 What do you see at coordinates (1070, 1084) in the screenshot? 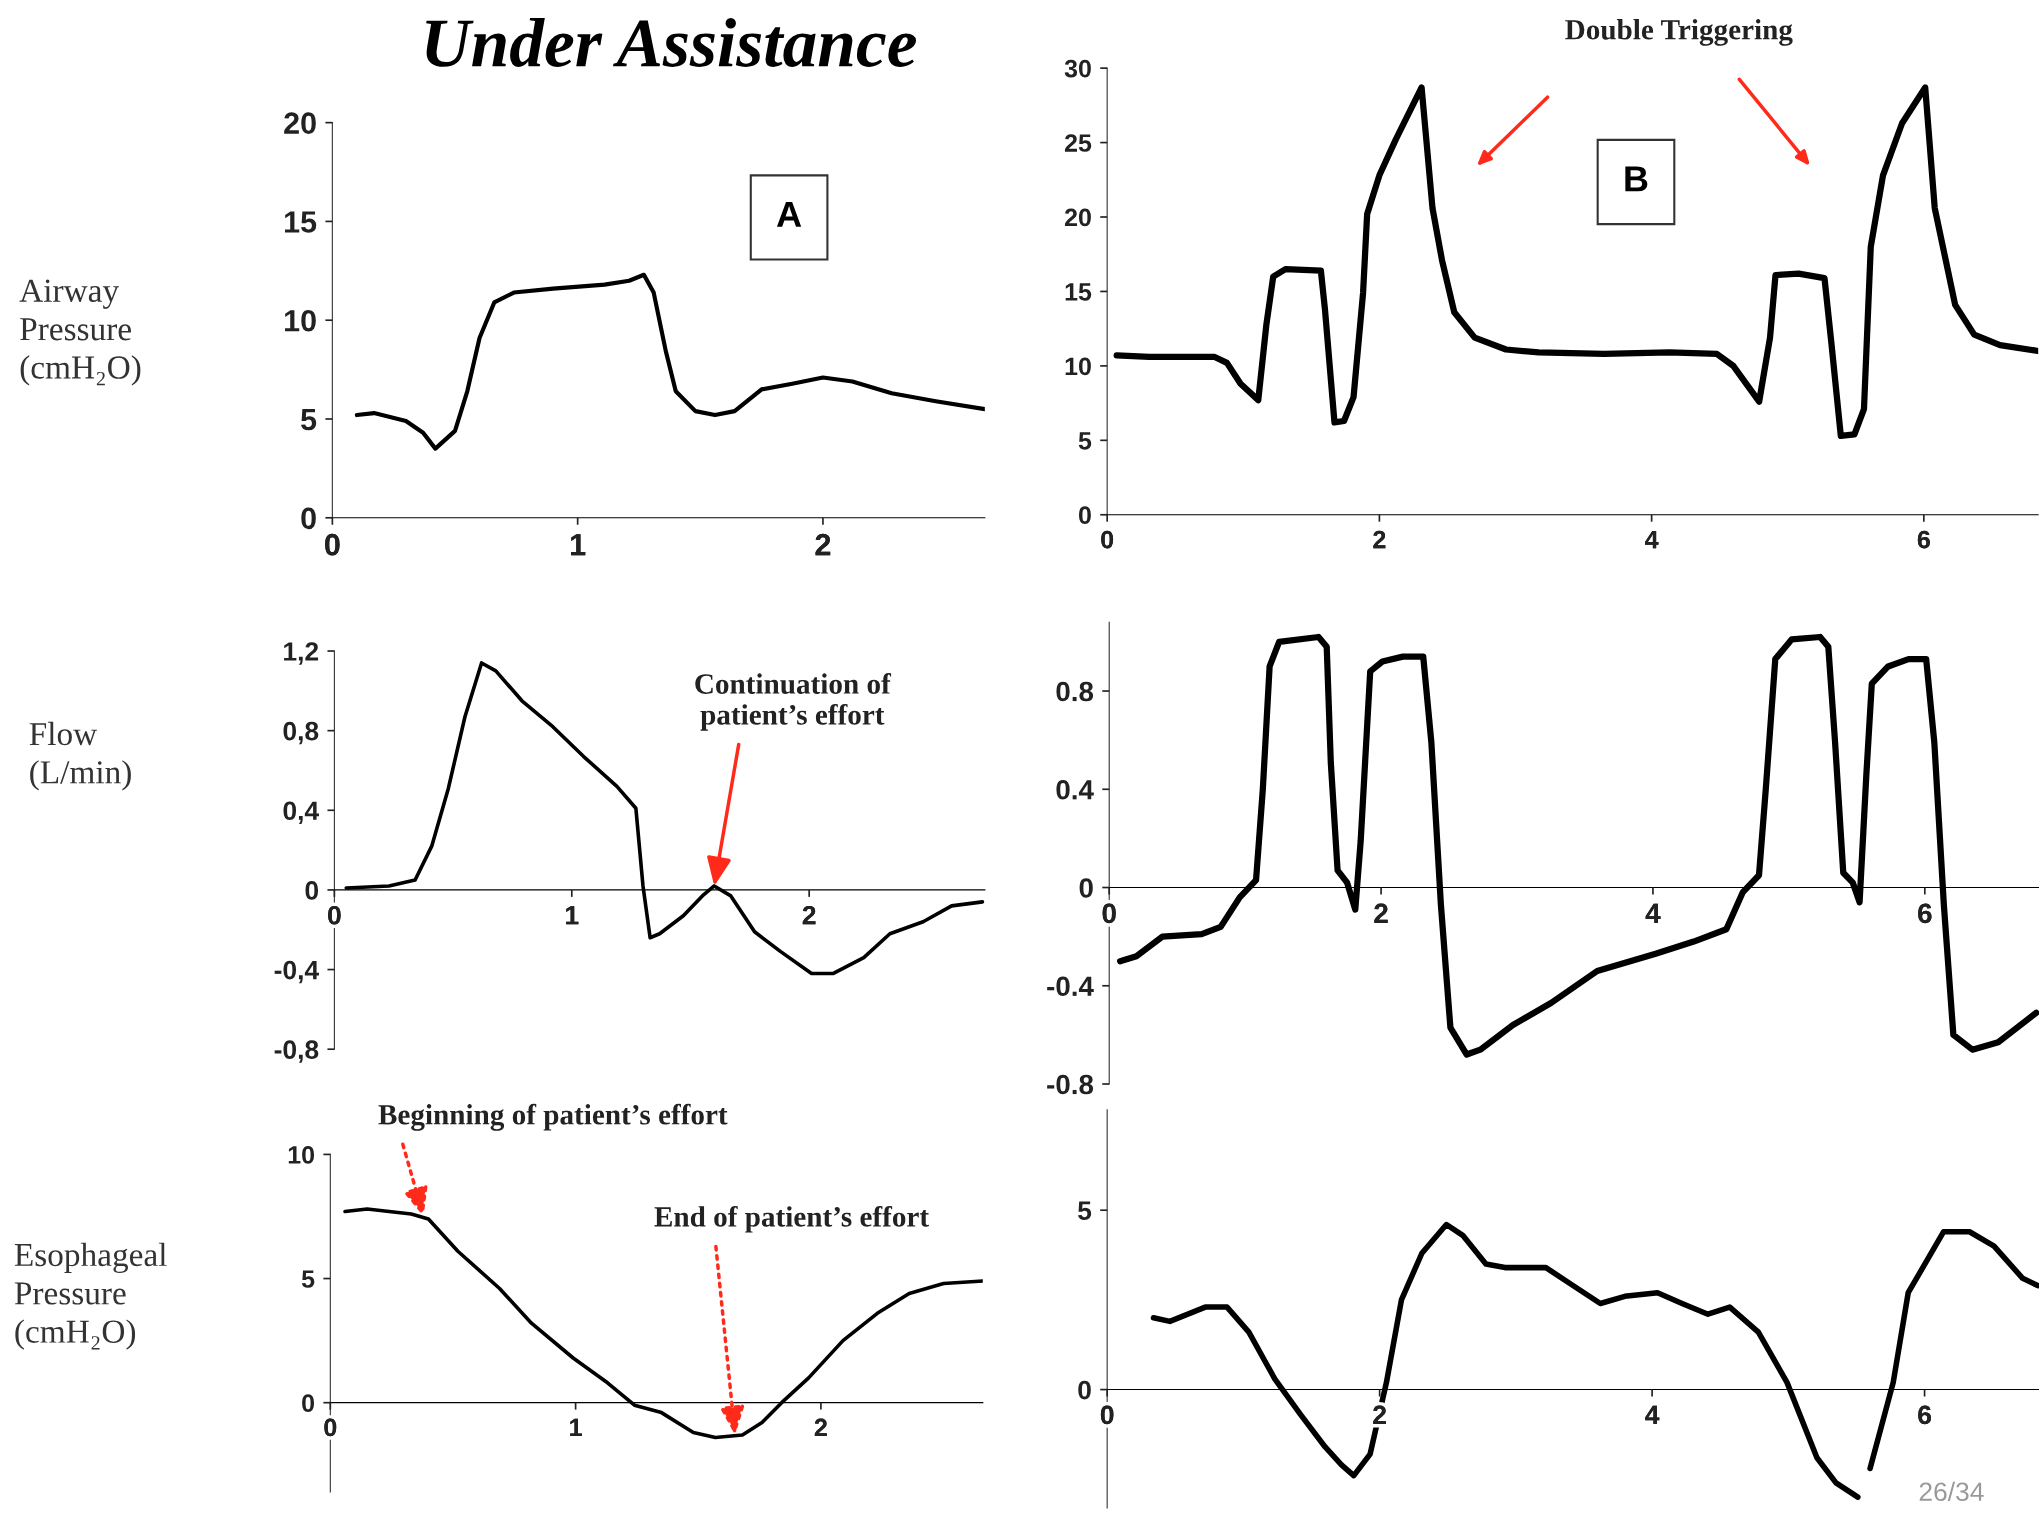
I see `y-tick-label: -0.8` at bounding box center [1070, 1084].